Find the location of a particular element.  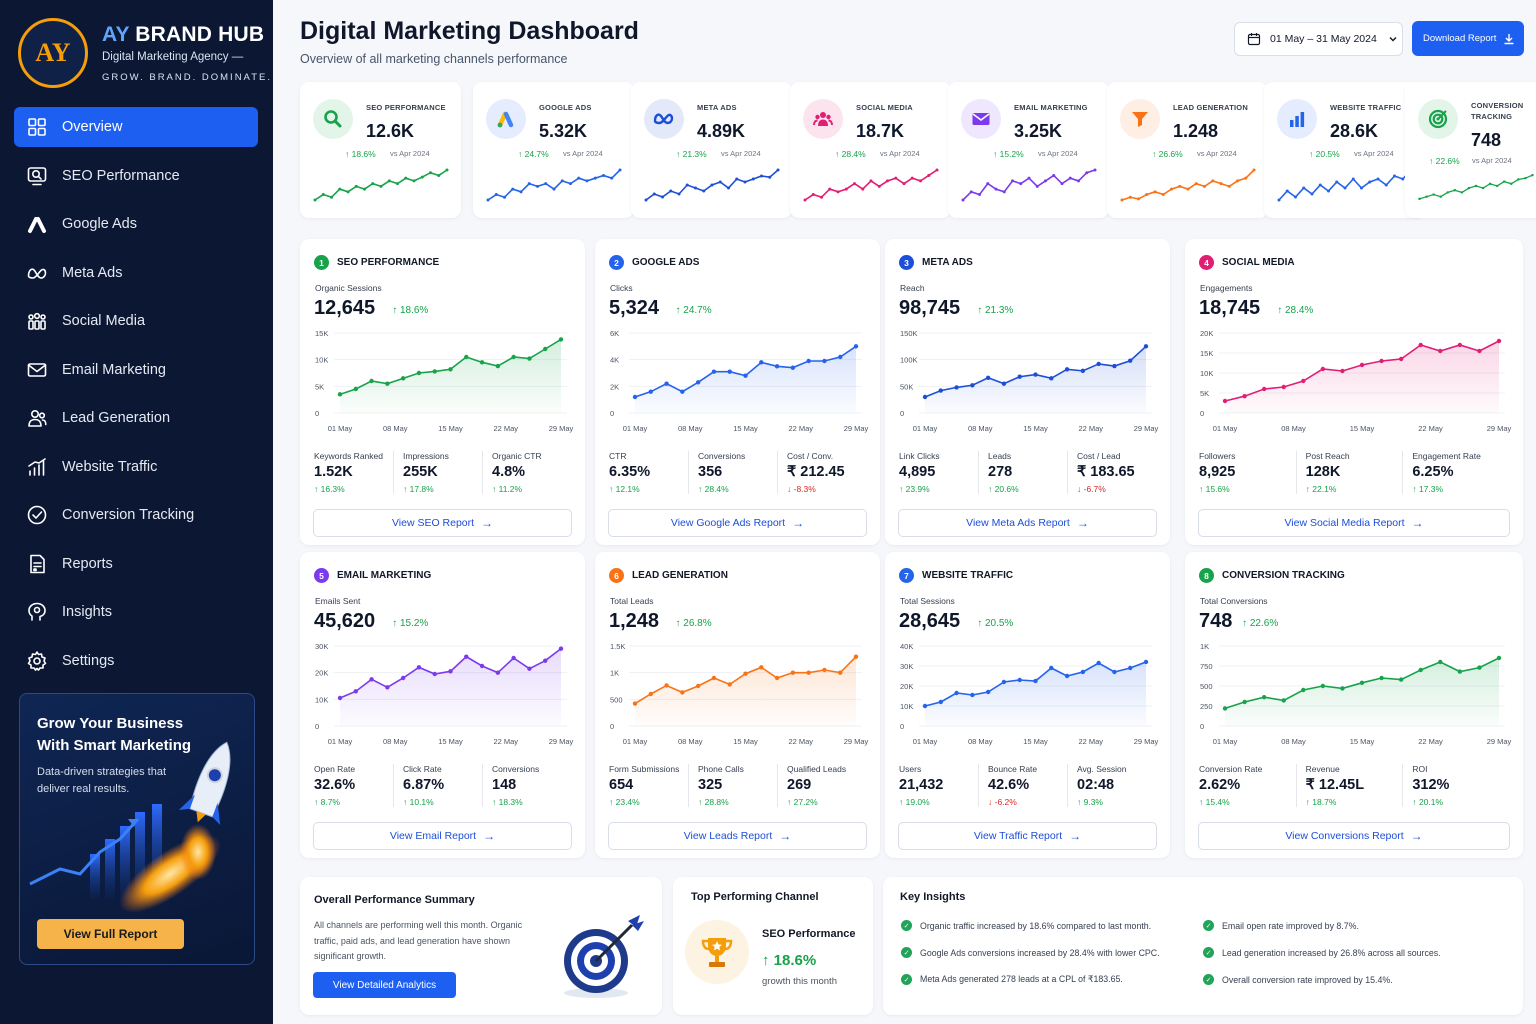

view-lead-generation-report-link: View Leads Report → is located at coordinates (737, 836).